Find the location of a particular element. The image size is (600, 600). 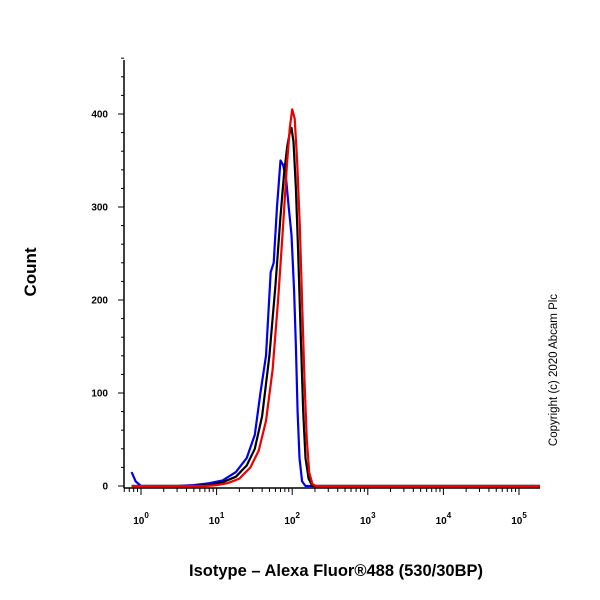

y-axis-ticks: 0 100 200 300 400 is located at coordinates (107, 275).